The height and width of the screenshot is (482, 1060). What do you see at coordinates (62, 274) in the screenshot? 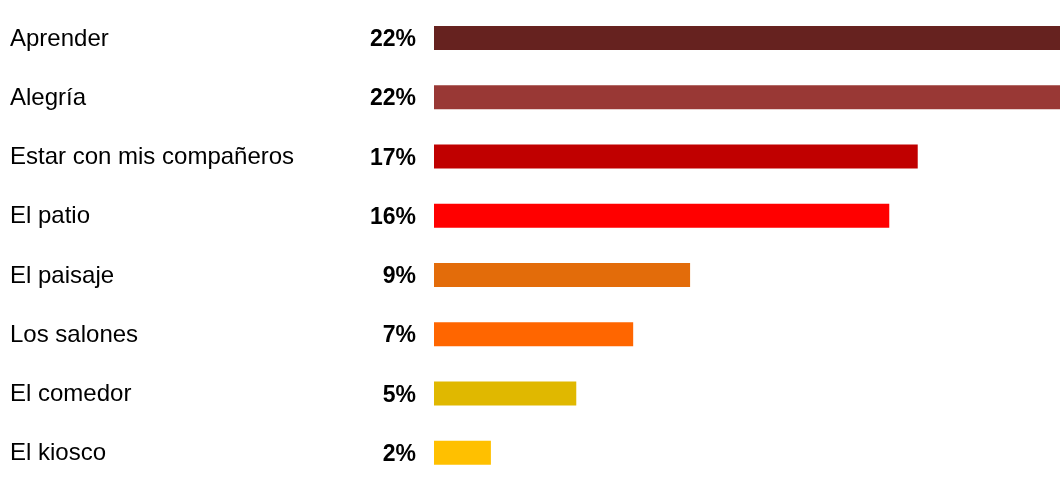
I see `y-tick-label: El paisaje` at bounding box center [62, 274].